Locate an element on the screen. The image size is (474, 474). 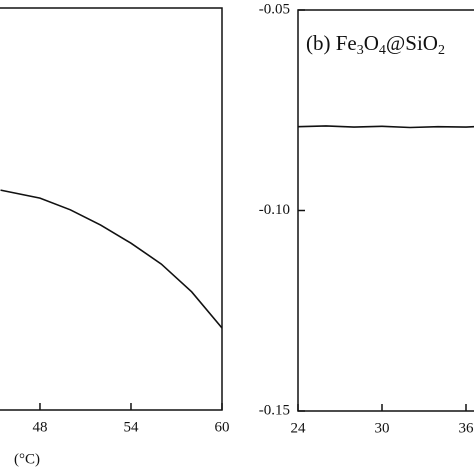
y-tick-label: -0.05 is located at coordinates (274, 9).